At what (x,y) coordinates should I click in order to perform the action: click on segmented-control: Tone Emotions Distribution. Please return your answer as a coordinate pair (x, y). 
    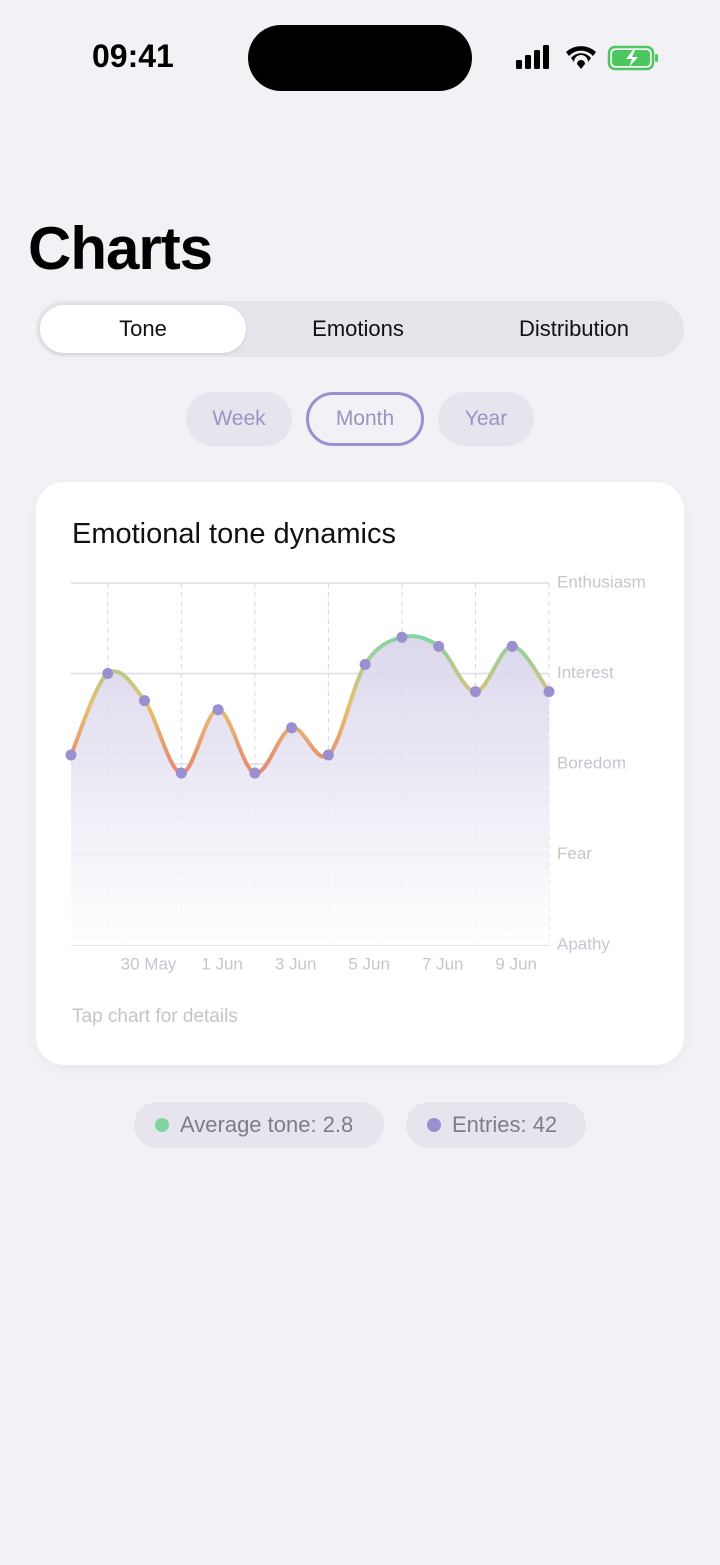
    Looking at the image, I should click on (360, 329).